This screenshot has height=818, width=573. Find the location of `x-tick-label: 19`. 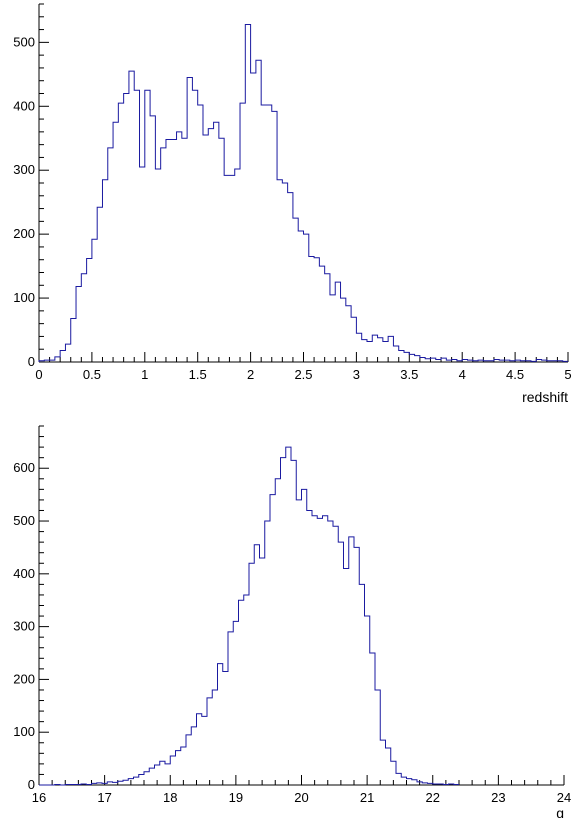

x-tick-label: 19 is located at coordinates (236, 797).